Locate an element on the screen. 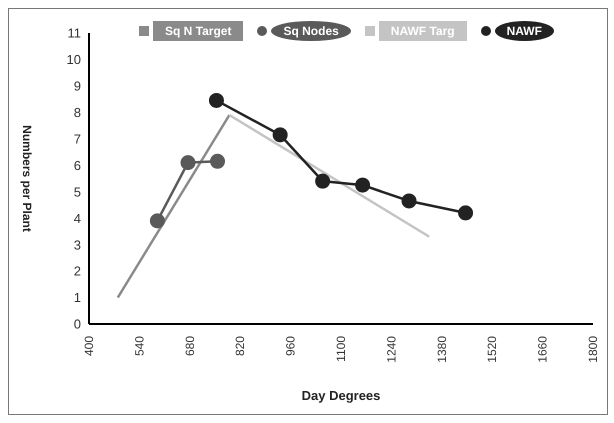 The width and height of the screenshot is (614, 423). legend-label: Sq Nodes is located at coordinates (311, 31).